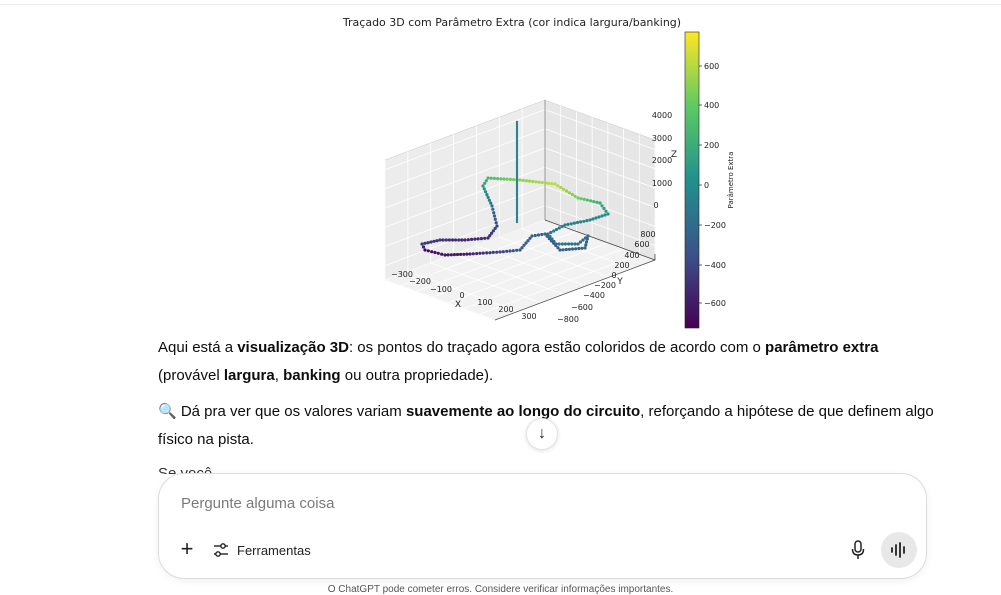  Describe the element at coordinates (221, 550) in the screenshot. I see `sliders-icon` at that location.